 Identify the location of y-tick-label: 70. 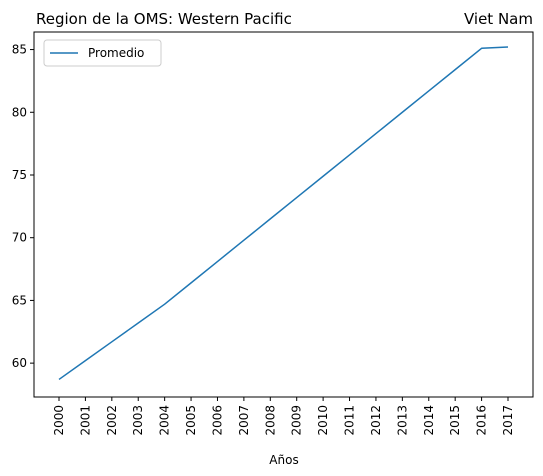
(19, 238).